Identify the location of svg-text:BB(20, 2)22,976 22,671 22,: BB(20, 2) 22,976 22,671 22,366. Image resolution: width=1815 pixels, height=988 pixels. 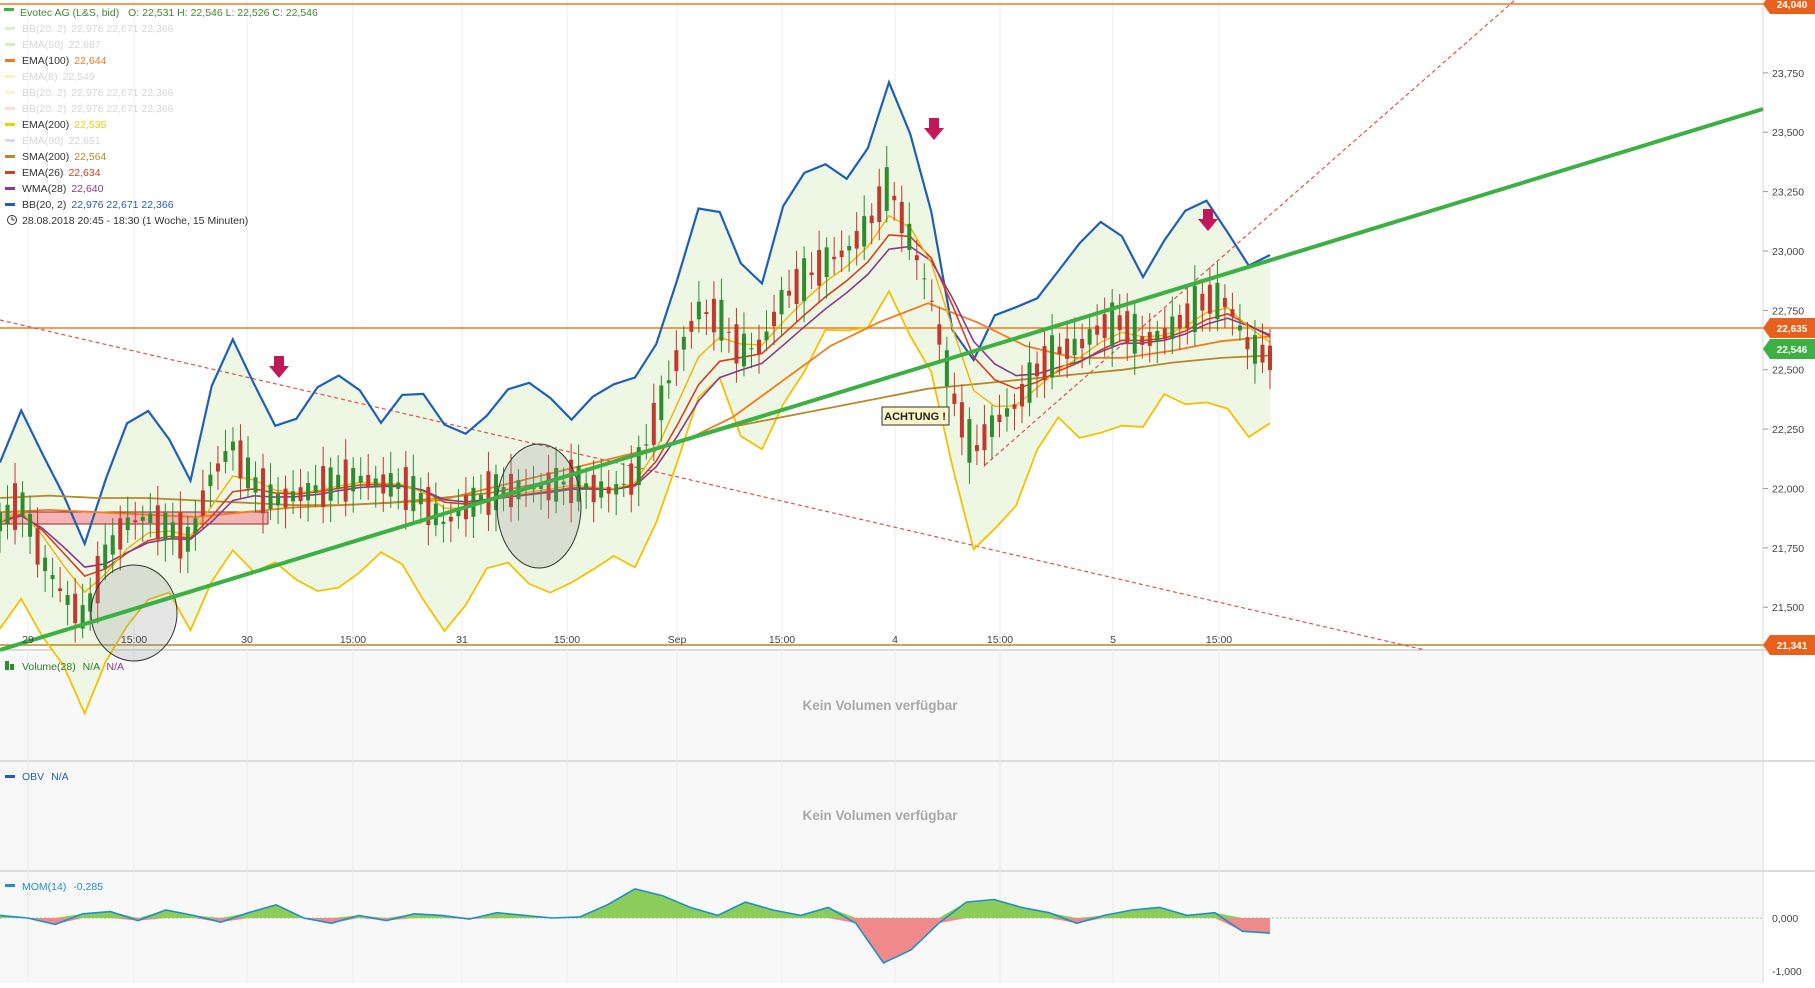
(98, 205).